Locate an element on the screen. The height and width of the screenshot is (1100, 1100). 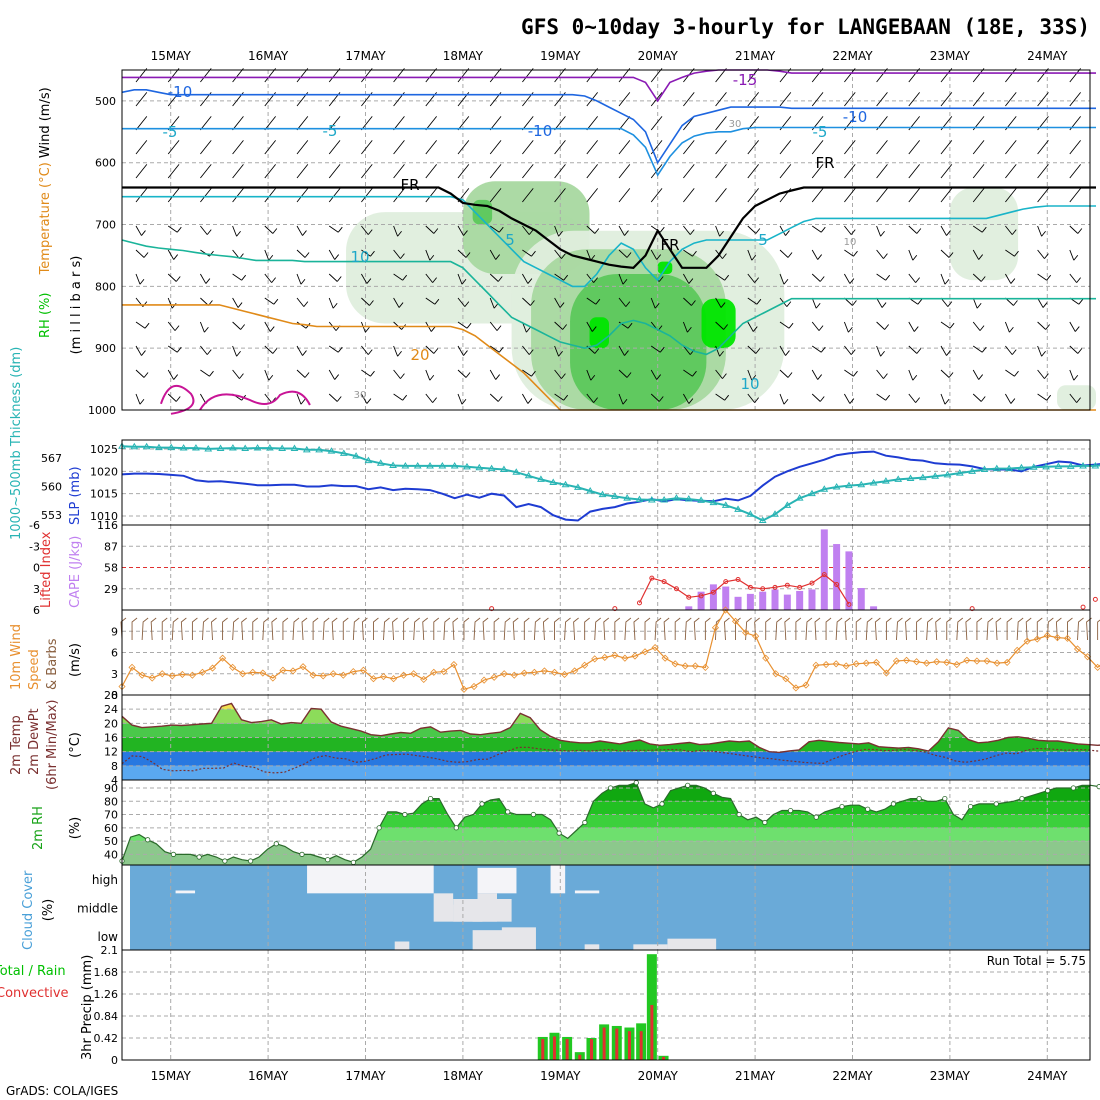
precip-convective-bar is located at coordinates (543, 1049).